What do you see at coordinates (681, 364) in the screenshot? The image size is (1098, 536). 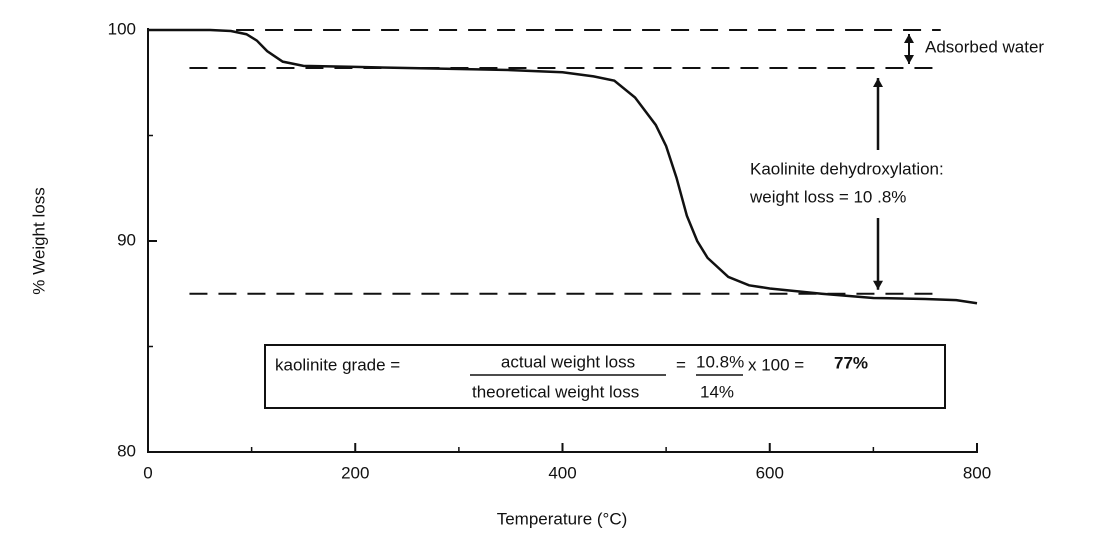 I see `formula-eq: =` at bounding box center [681, 364].